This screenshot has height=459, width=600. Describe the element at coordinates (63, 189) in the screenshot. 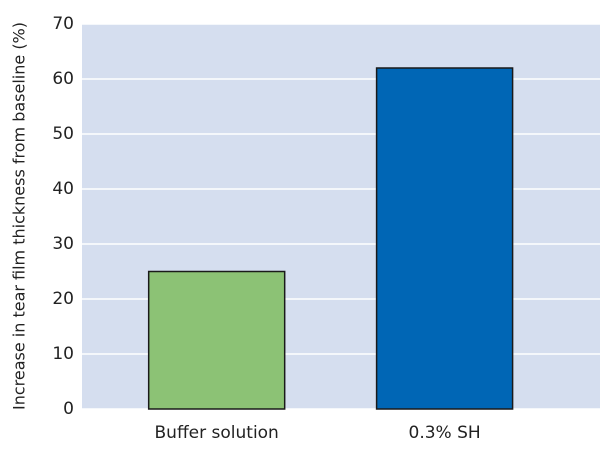

I see `y-tick-label: 40` at that location.